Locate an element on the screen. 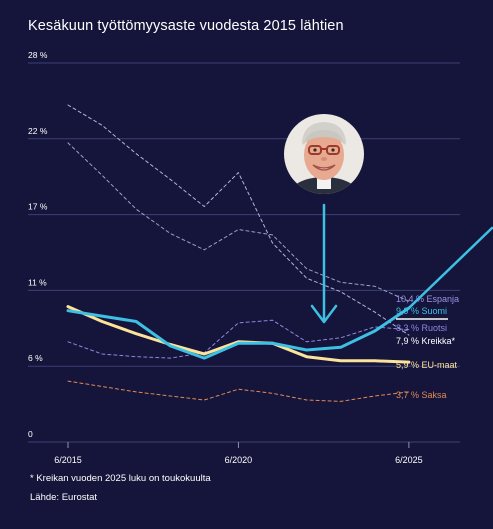  annotations is located at coordinates (401, 263).